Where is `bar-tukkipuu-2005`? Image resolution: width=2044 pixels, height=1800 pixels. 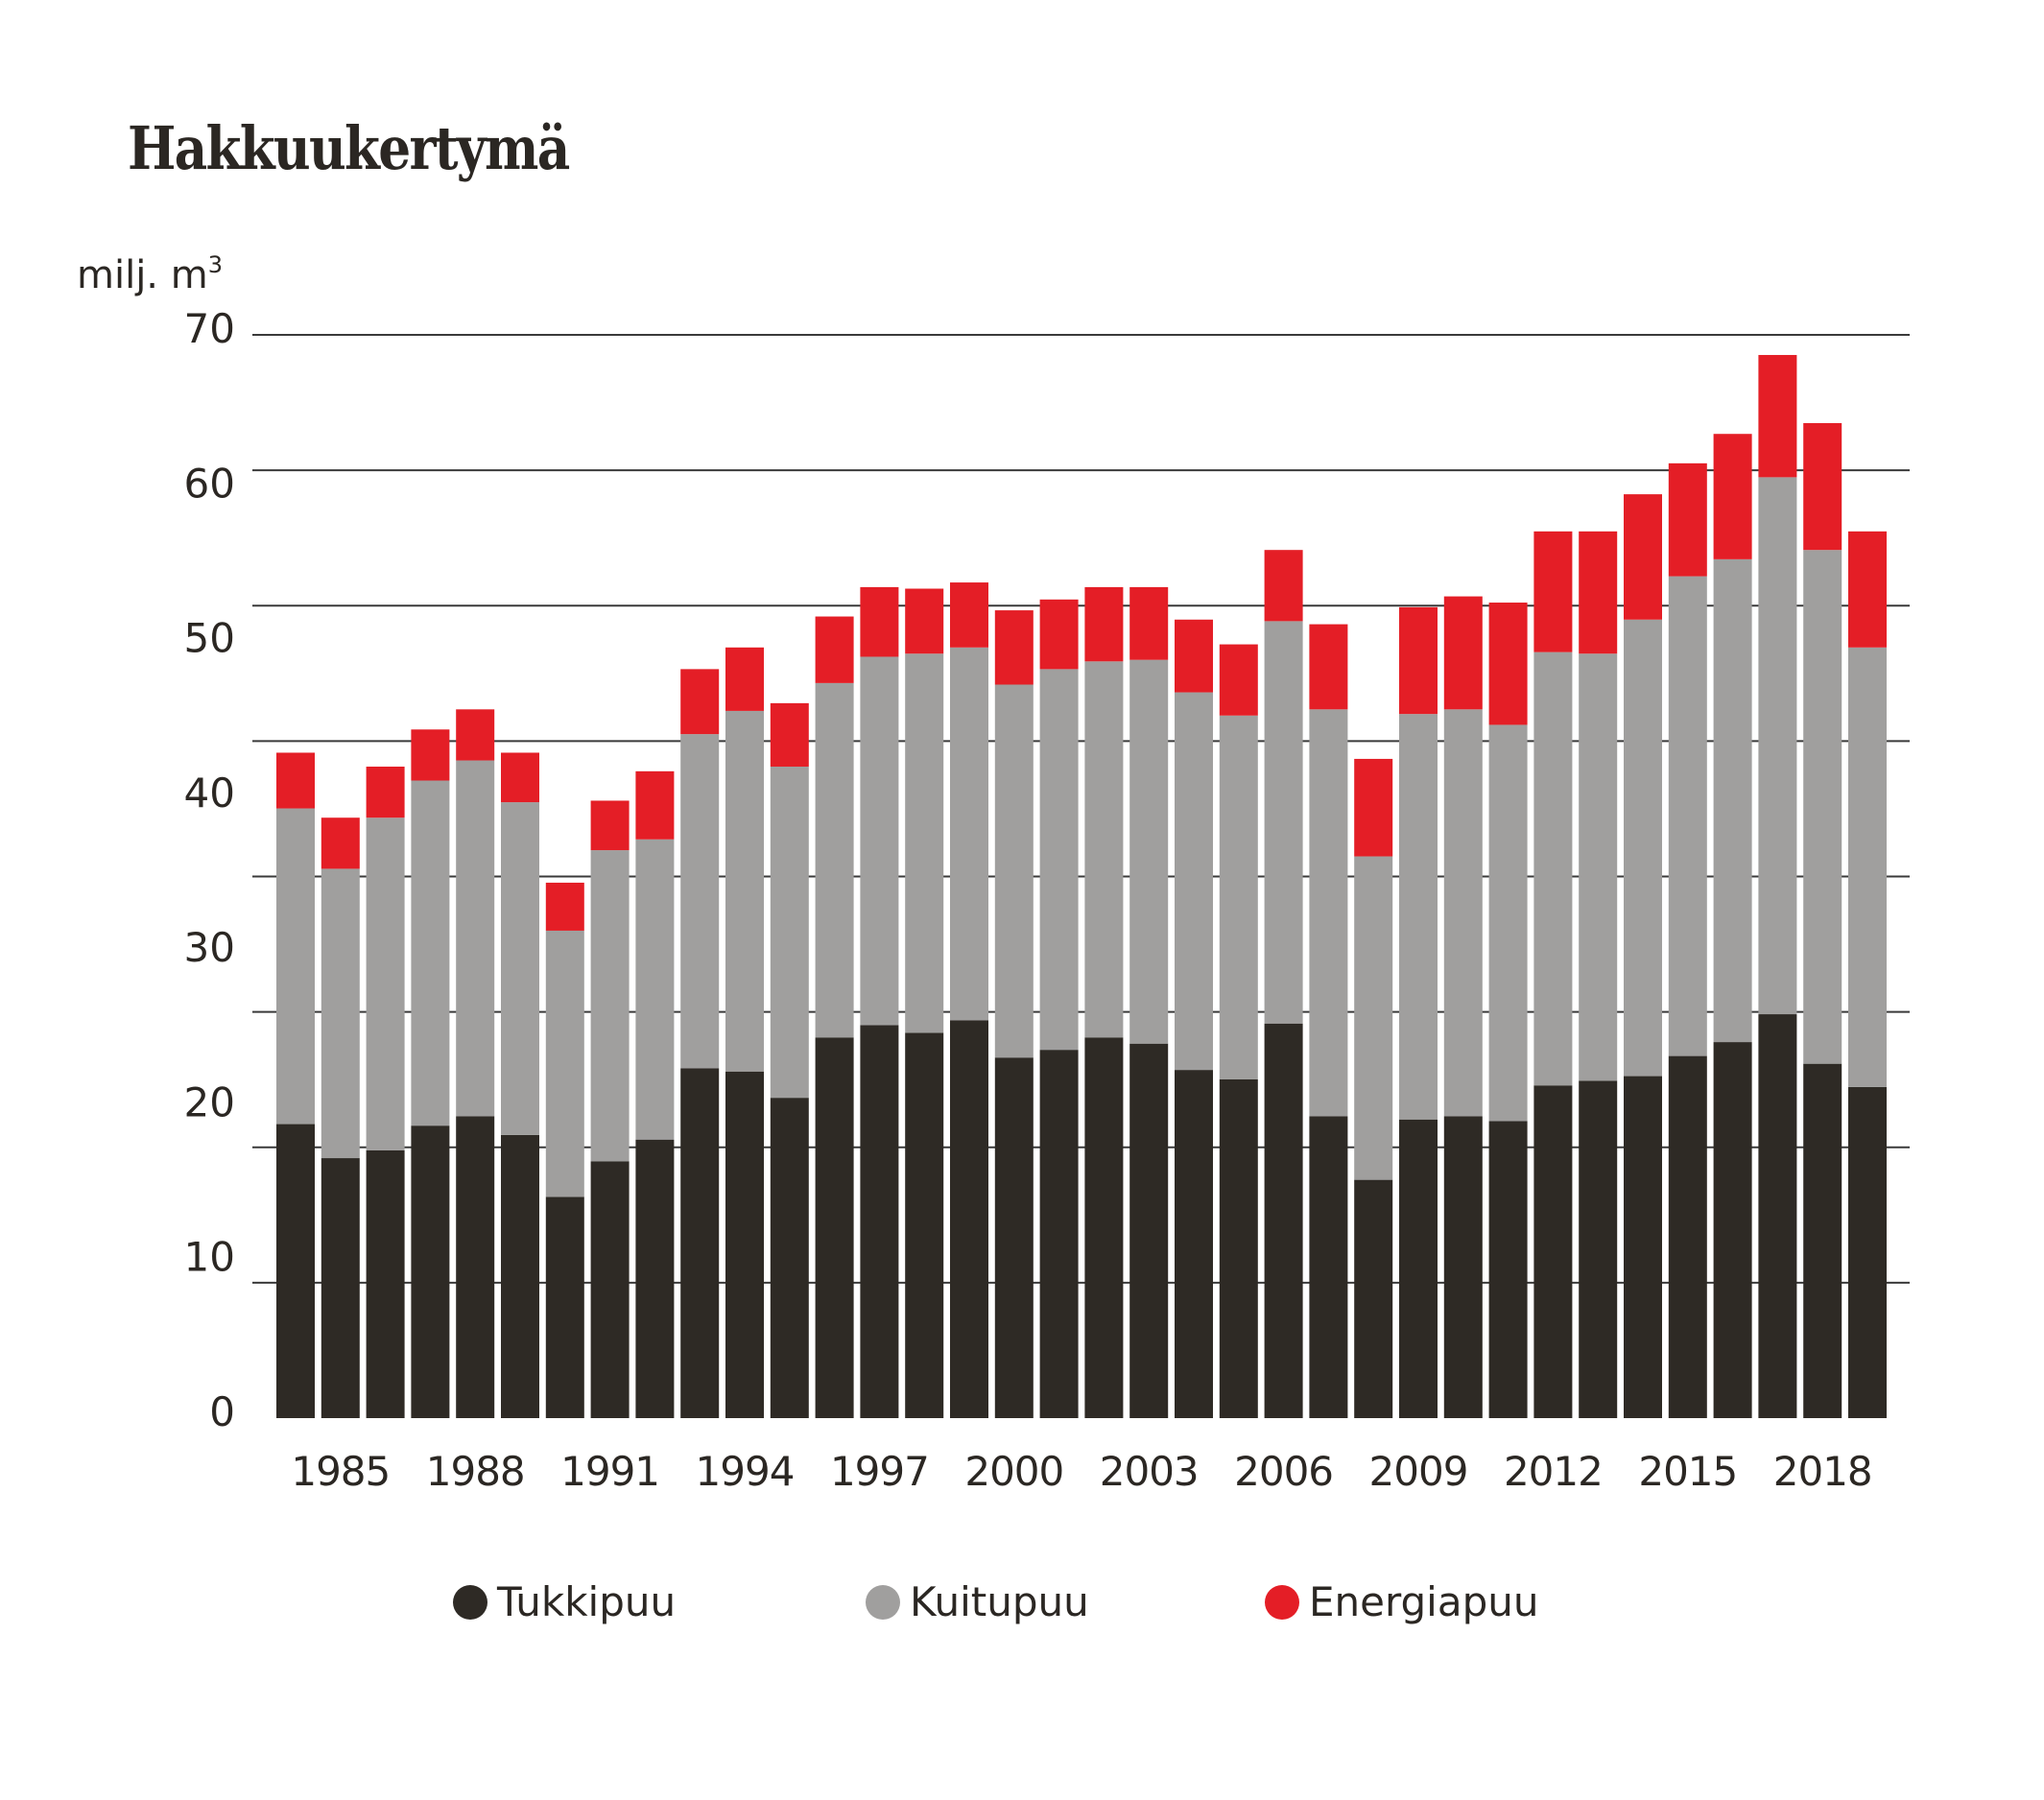 bar-tukkipuu-2005 is located at coordinates (1238, 1248).